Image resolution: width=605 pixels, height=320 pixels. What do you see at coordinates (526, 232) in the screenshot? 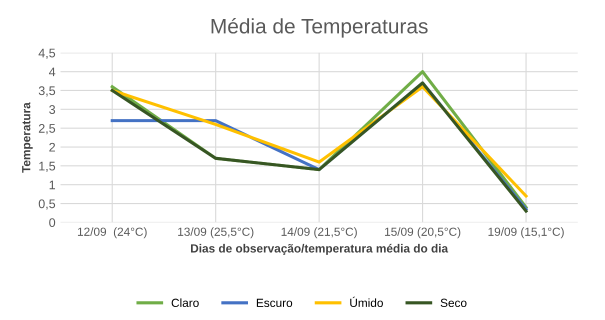
I see `x-tick-label: 19/09 (15,1°C)` at bounding box center [526, 232].